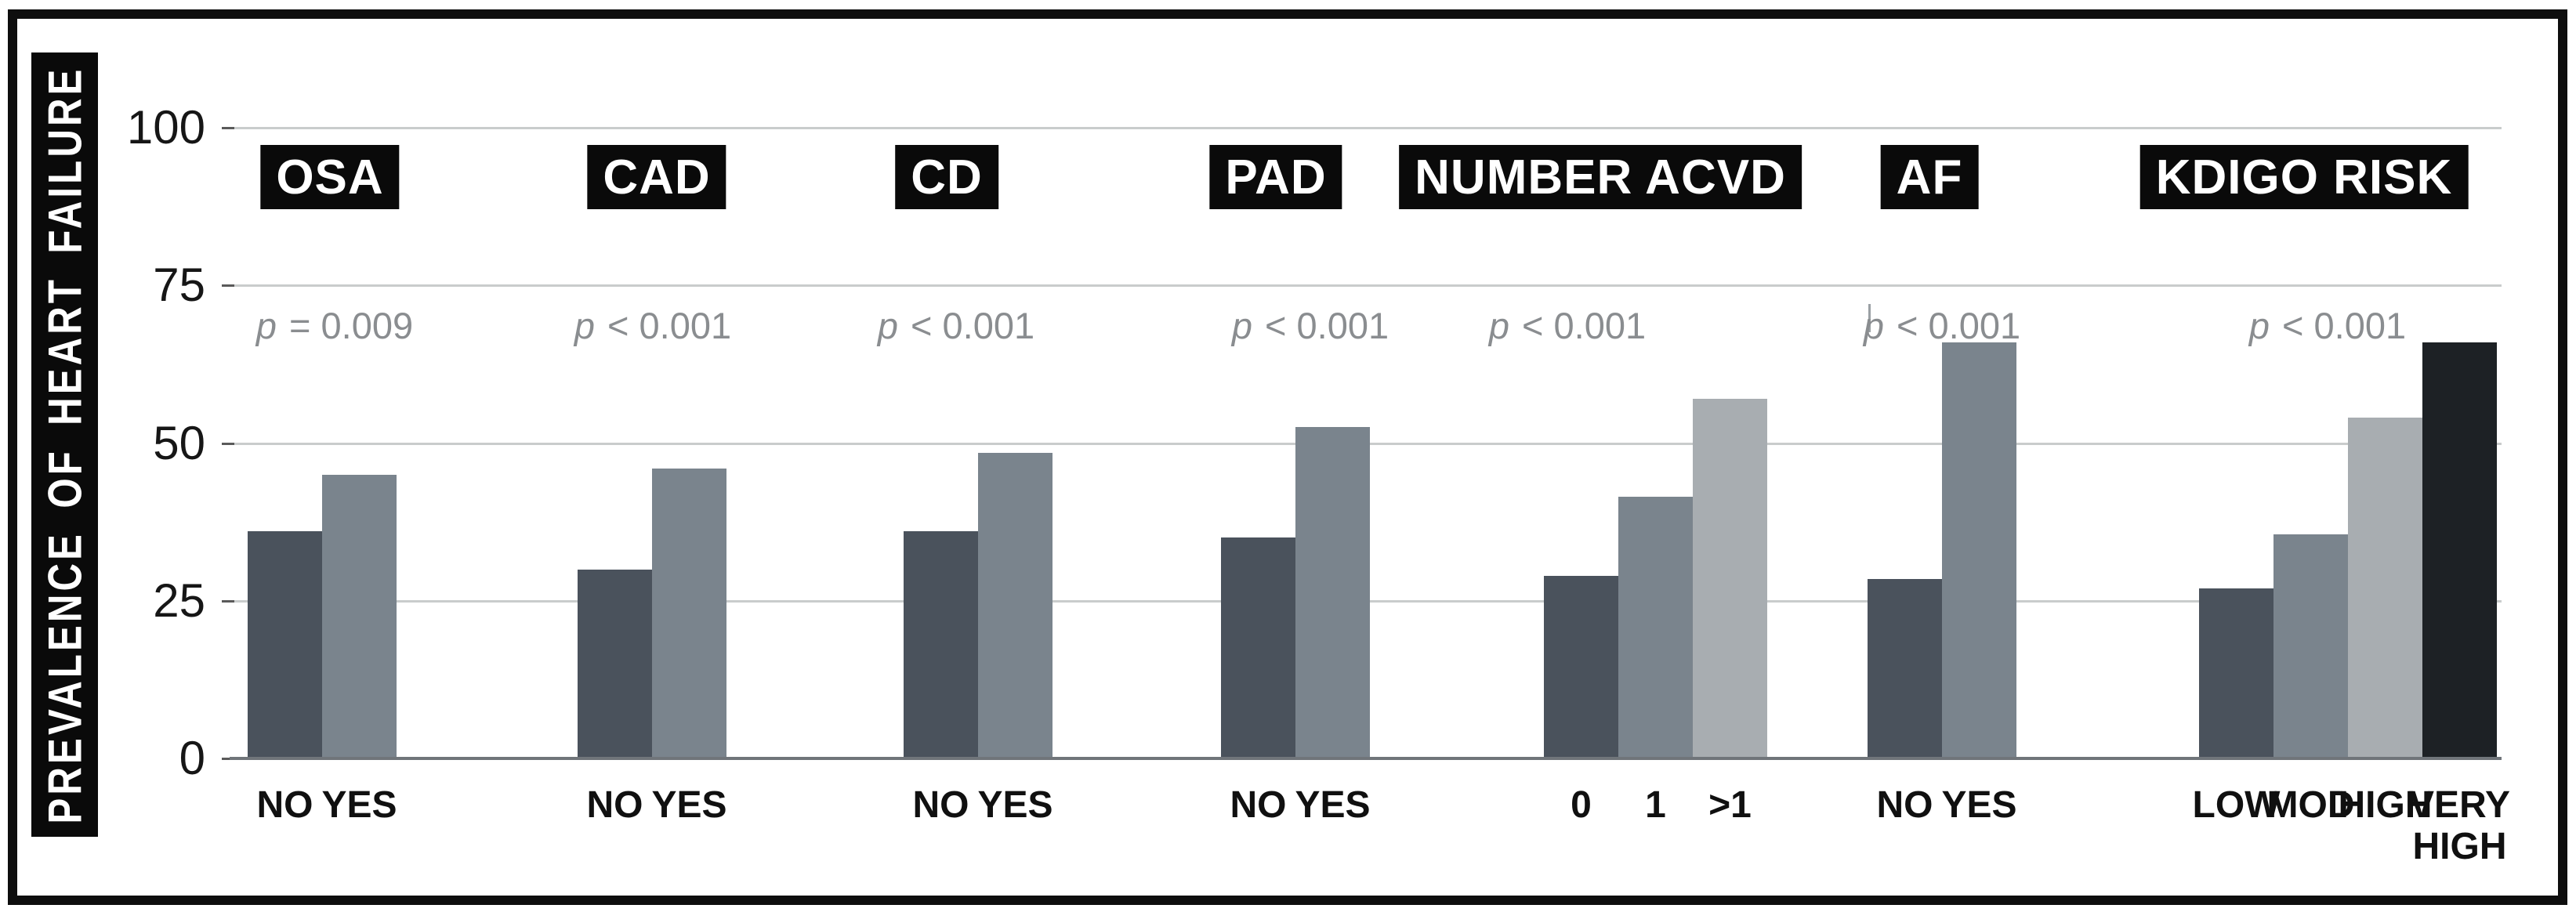 The image size is (2576, 912). What do you see at coordinates (656, 177) in the screenshot?
I see `group-label-box-cad: CAD` at bounding box center [656, 177].